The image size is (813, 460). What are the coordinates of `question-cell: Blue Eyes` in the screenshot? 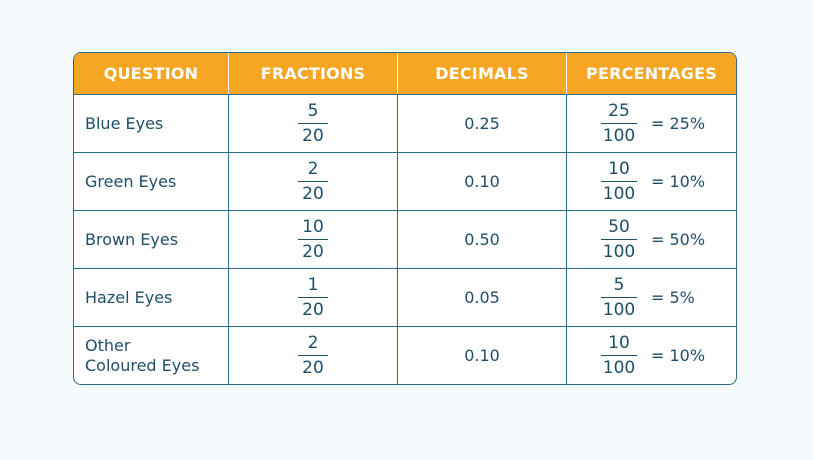 It's located at (151, 123).